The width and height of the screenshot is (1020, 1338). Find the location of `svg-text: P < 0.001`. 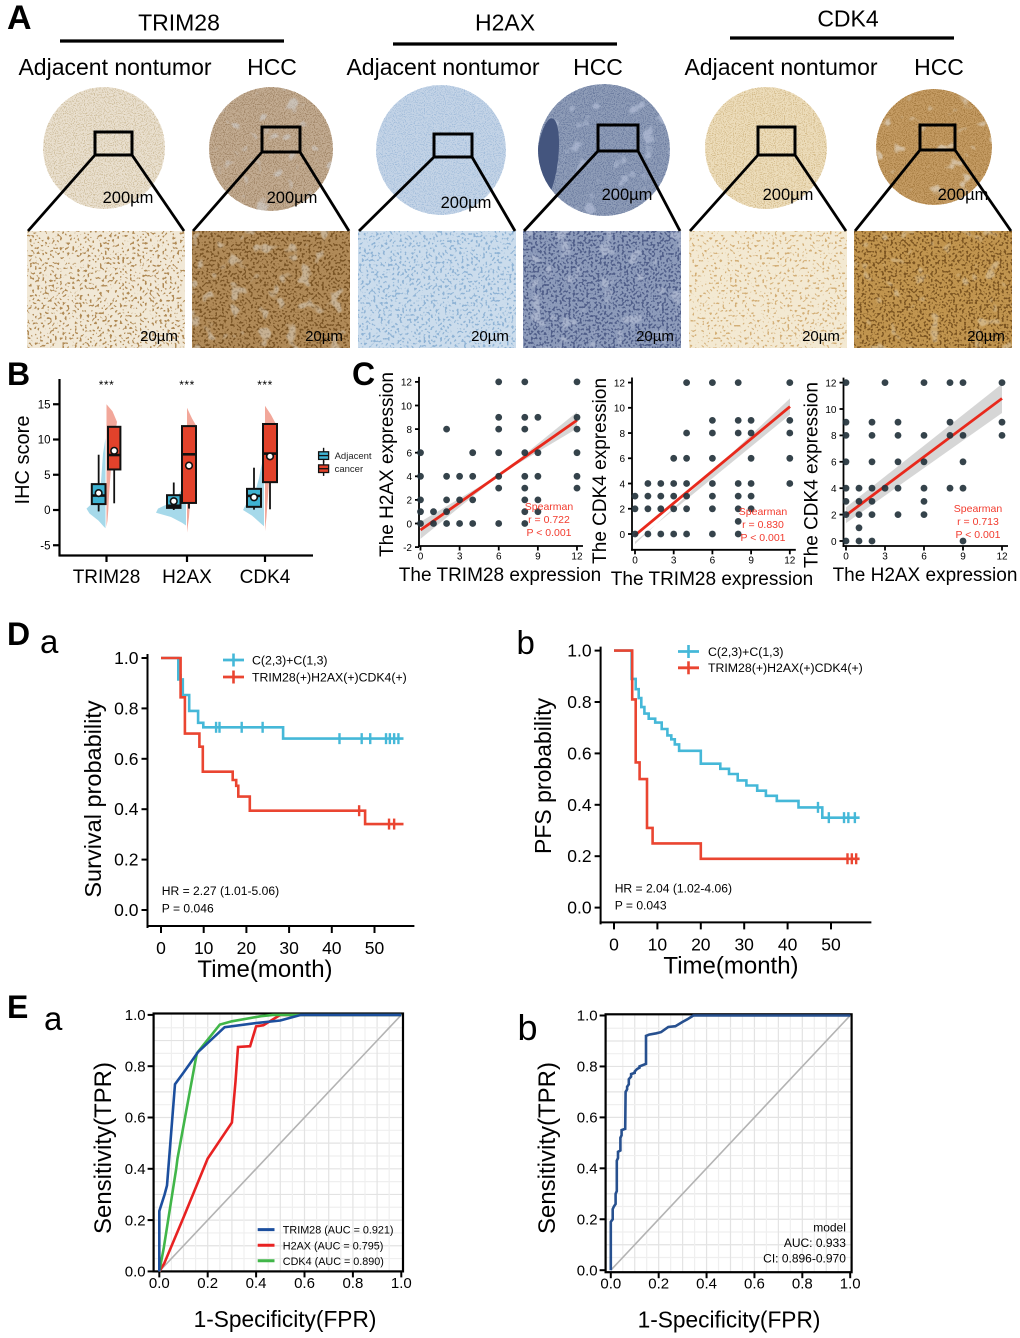

svg-text: P < 0.001 is located at coordinates (762, 538).